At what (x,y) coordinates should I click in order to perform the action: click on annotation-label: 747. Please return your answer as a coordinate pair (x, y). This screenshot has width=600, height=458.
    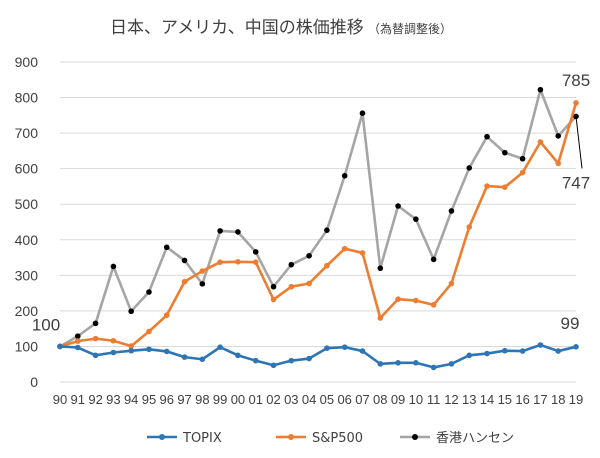
    Looking at the image, I should click on (576, 182).